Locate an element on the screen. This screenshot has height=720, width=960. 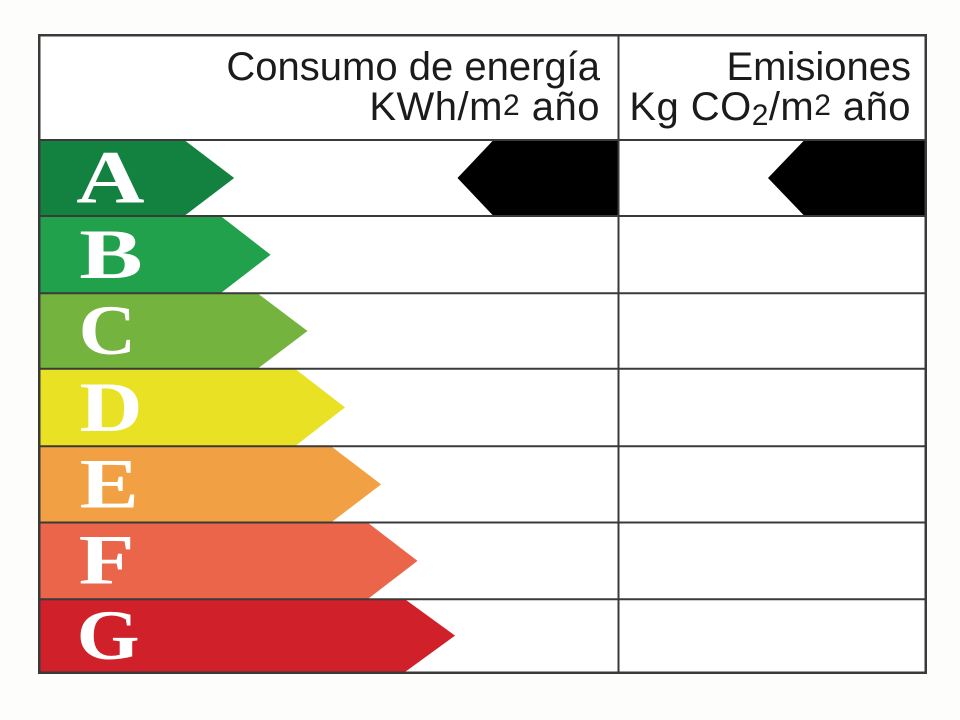
svg-text: F is located at coordinates (107, 559).